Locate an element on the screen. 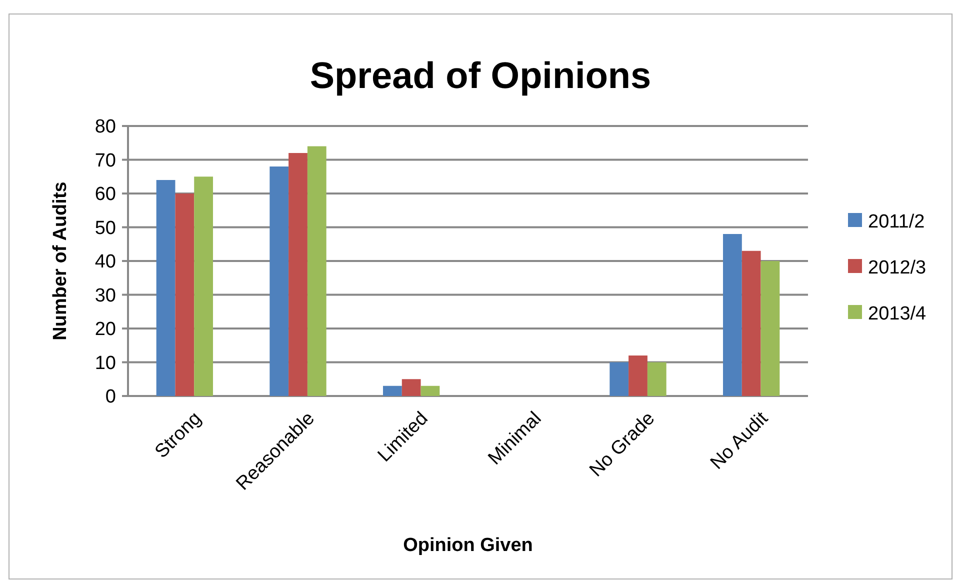  y-tick-label: 60 is located at coordinates (105, 195).